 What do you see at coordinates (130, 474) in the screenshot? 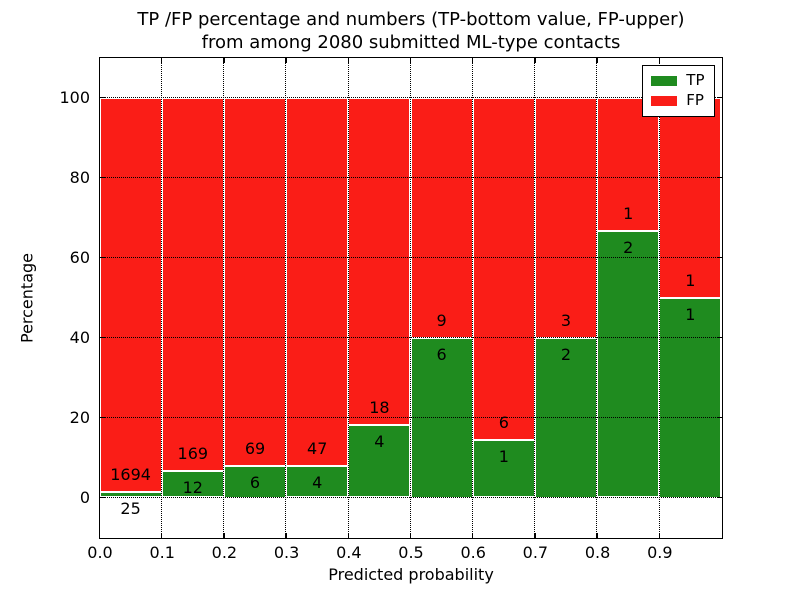
I see `fp-count-label: 1694` at bounding box center [130, 474].